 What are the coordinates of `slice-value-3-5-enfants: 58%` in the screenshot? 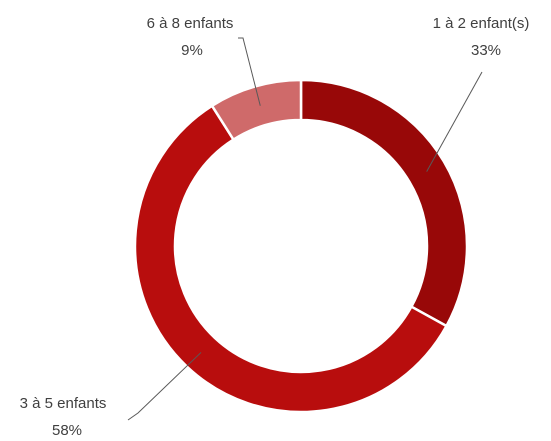 It's located at (67, 430).